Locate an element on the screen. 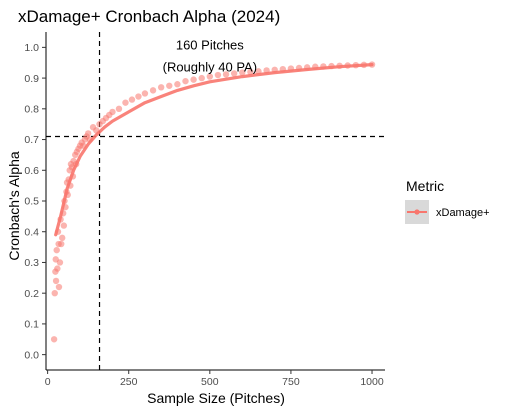 The image size is (508, 413). y-tick-label: 0.6 is located at coordinates (31, 171).